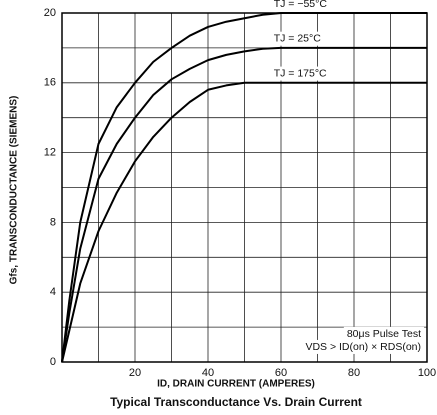 This screenshot has width=437, height=415. I want to click on x-tick-label: 80, so click(354, 373).